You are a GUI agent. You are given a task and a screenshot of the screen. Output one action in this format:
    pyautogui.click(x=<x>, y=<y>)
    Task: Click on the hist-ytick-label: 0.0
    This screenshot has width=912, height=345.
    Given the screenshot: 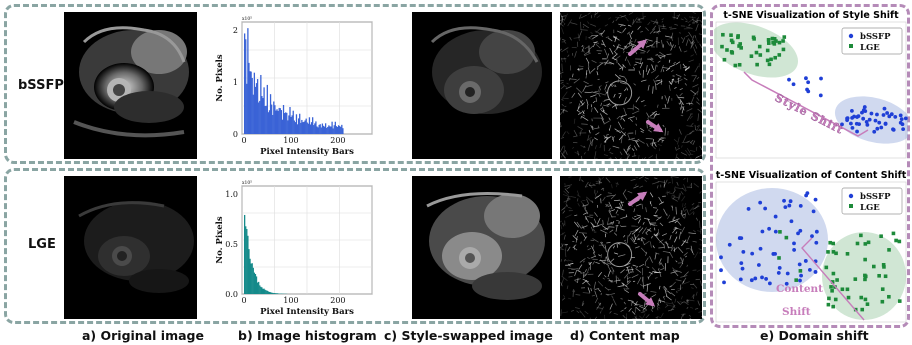 What is the action you would take?
    pyautogui.click(x=231, y=294)
    